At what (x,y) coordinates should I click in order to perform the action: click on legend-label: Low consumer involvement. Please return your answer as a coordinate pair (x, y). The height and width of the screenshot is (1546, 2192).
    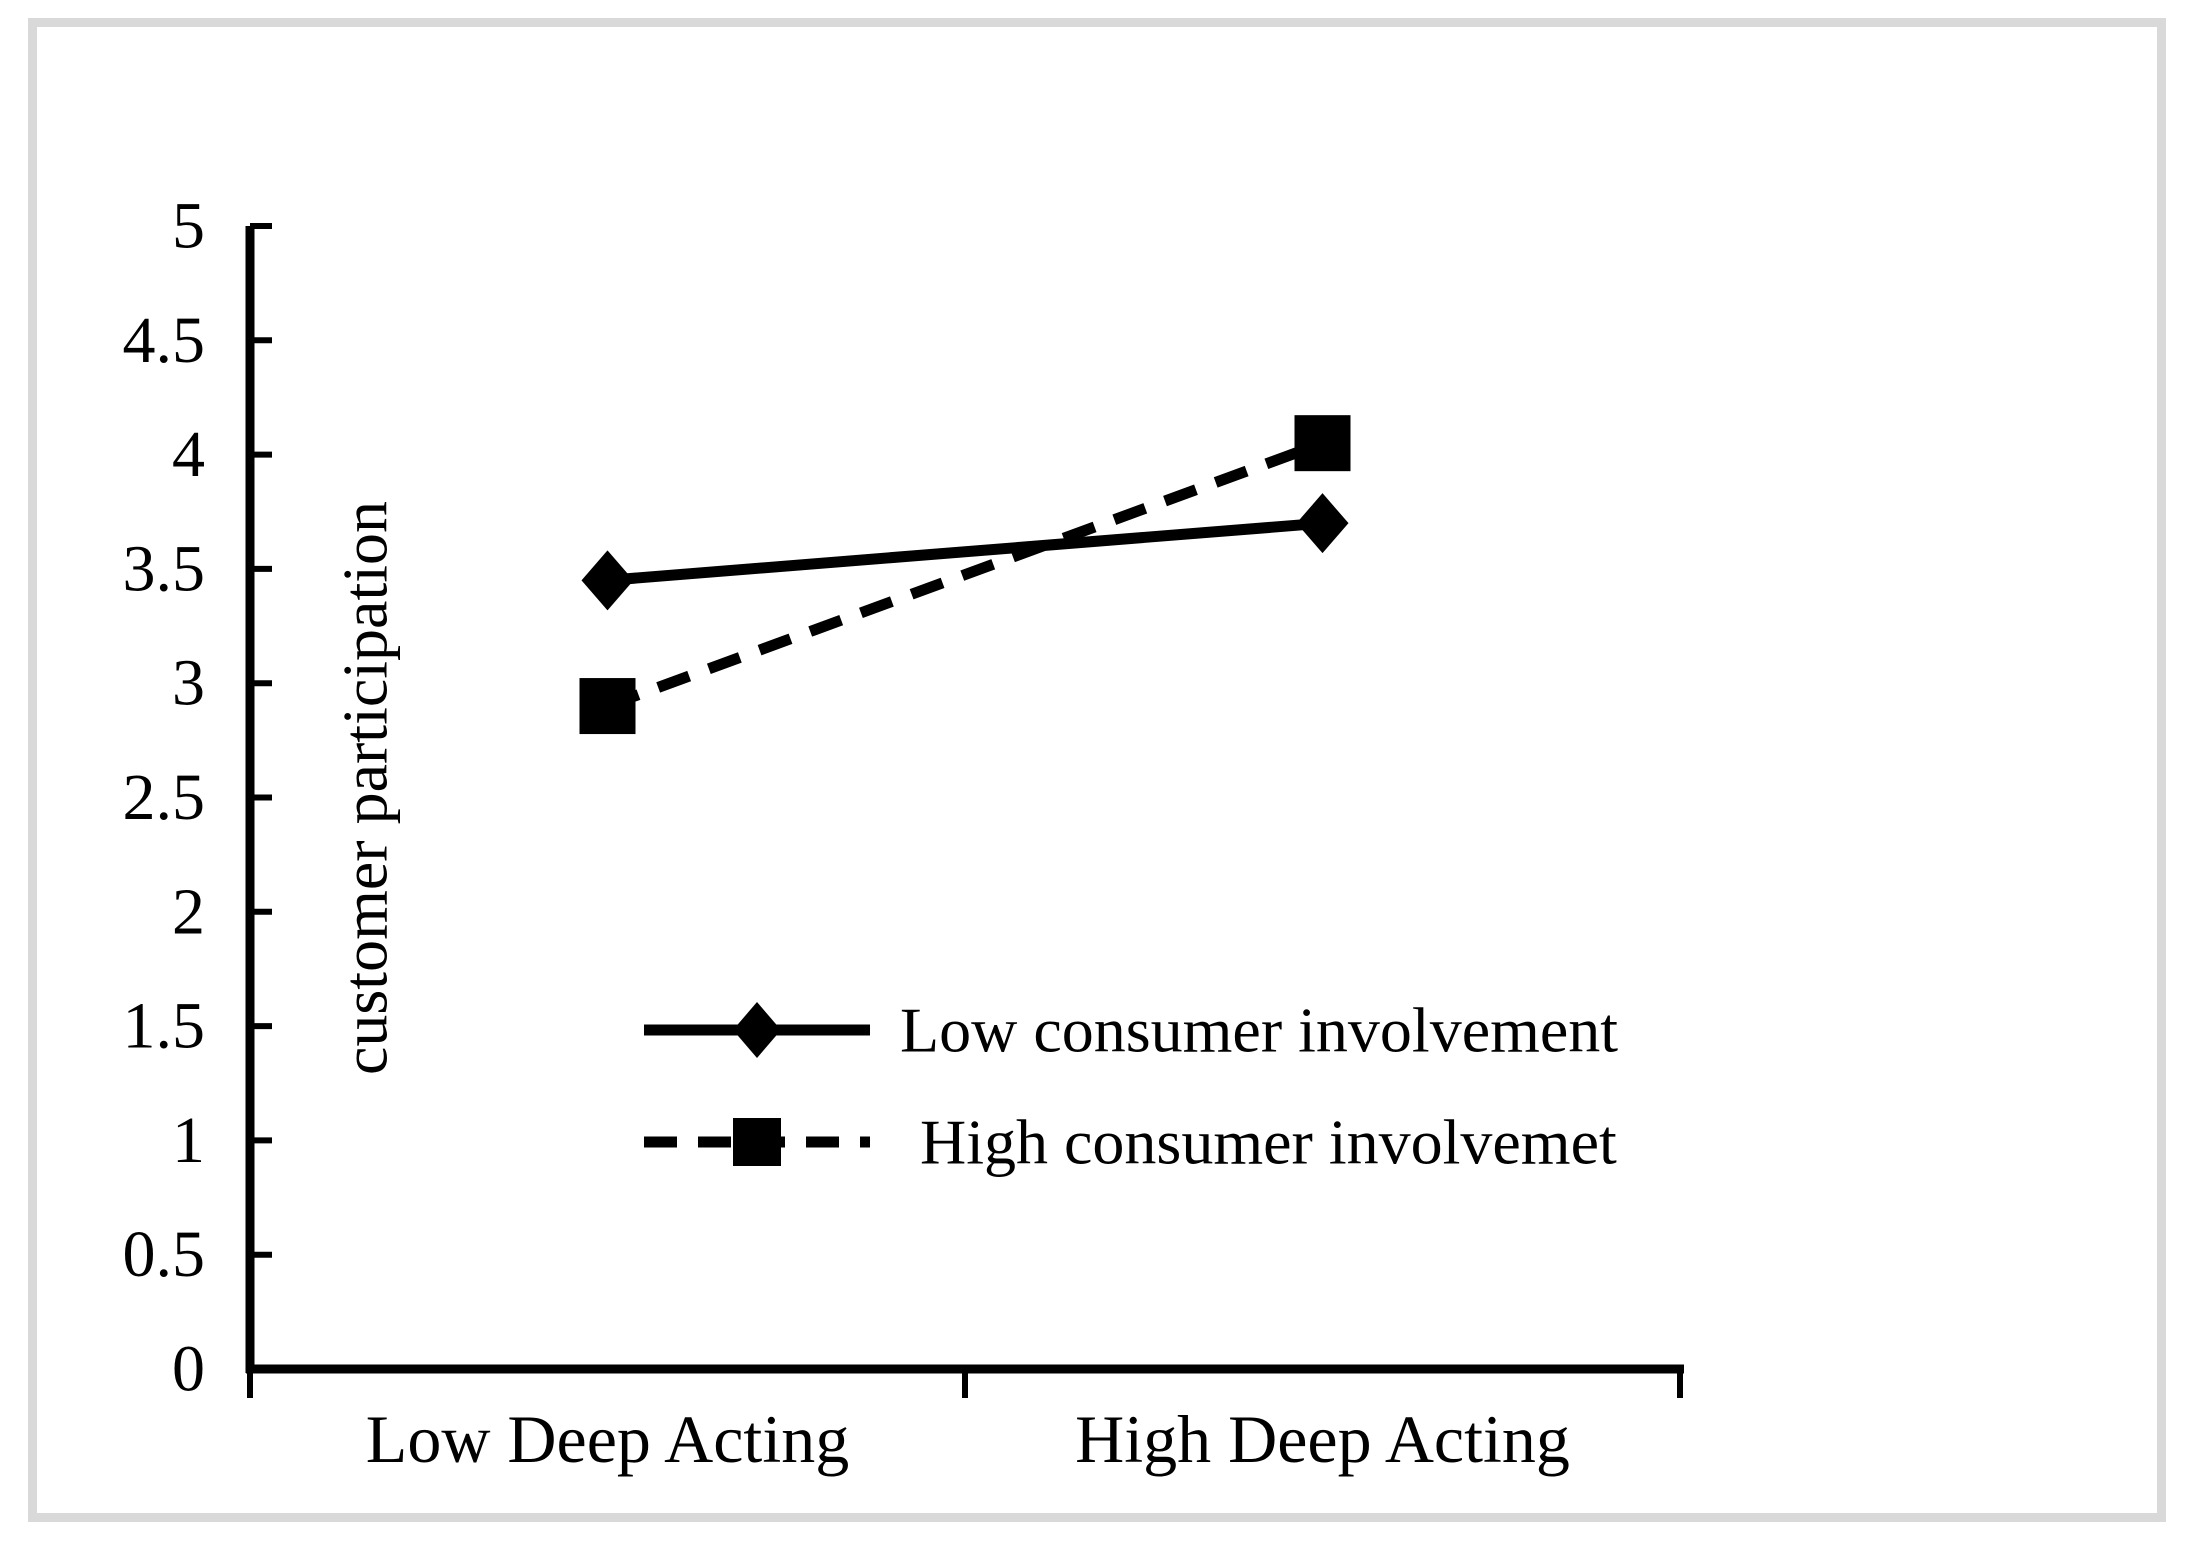
    Looking at the image, I should click on (1259, 1030).